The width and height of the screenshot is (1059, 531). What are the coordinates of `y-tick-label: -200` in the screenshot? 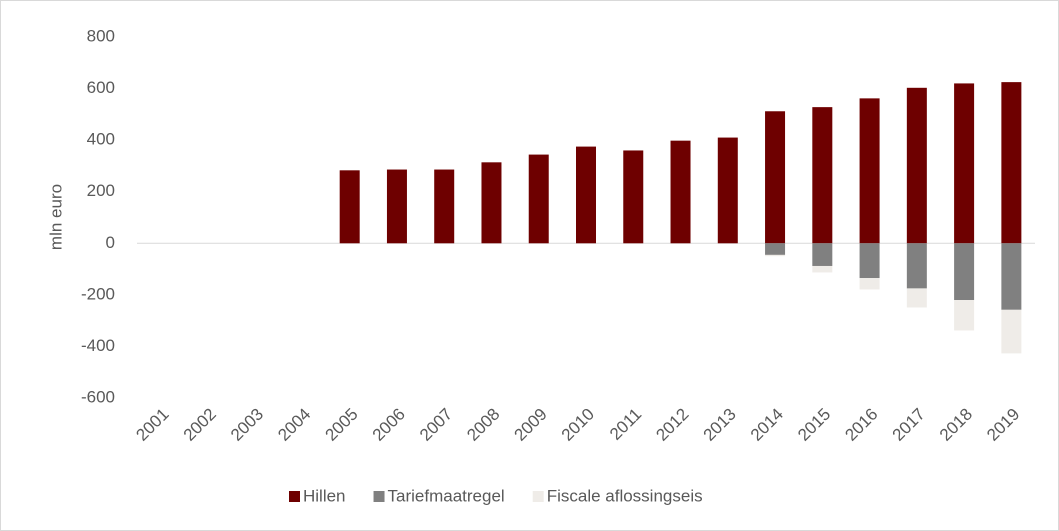 It's located at (98, 293).